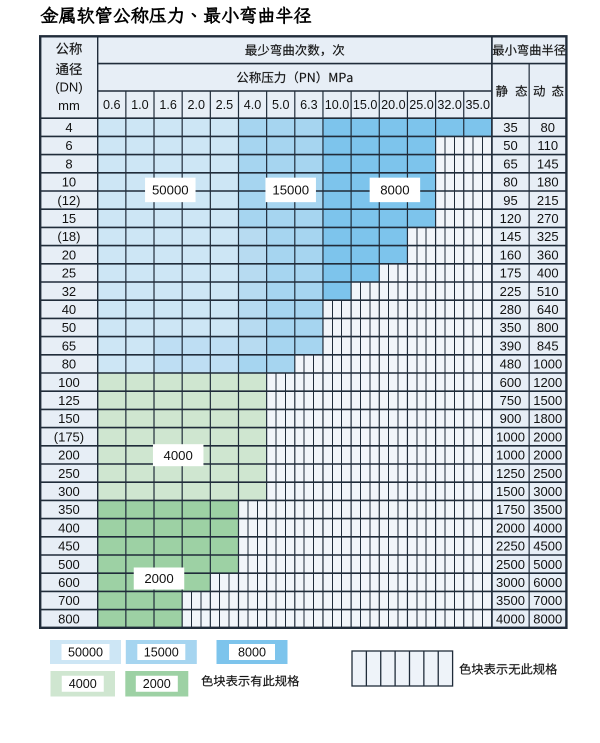  Describe the element at coordinates (337, 105) in the screenshot. I see `svg-text: 10.0` at that location.